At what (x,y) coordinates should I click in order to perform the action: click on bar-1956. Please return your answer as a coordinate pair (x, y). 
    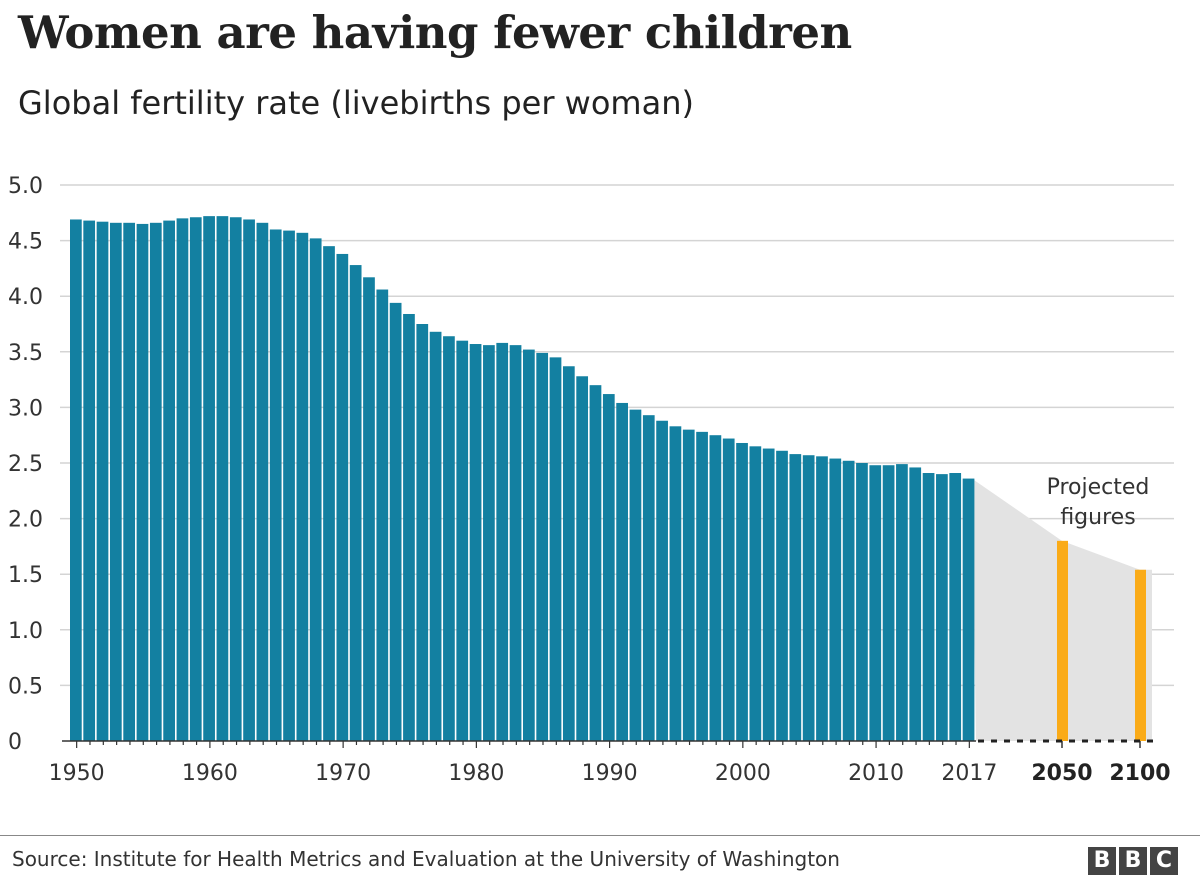
    Looking at the image, I should click on (155, 482).